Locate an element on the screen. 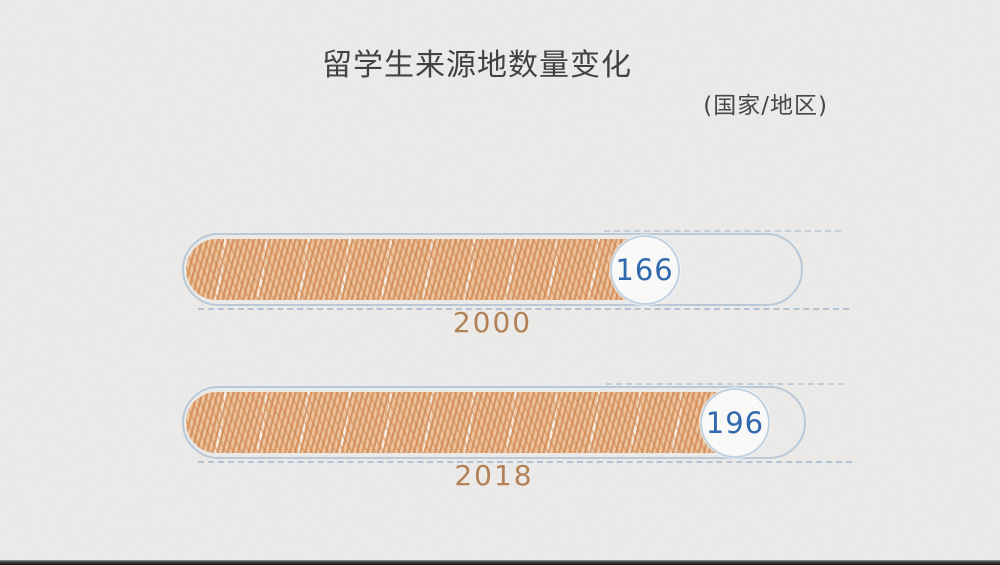  letterbox-bar is located at coordinates (500, 562).